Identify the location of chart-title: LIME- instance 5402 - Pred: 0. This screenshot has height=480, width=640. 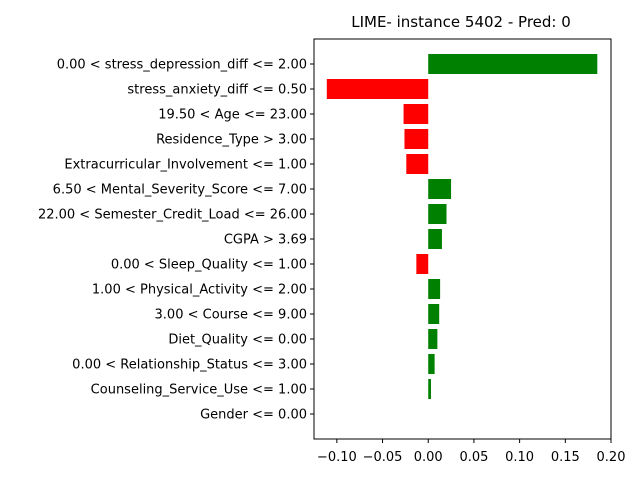
(461, 22).